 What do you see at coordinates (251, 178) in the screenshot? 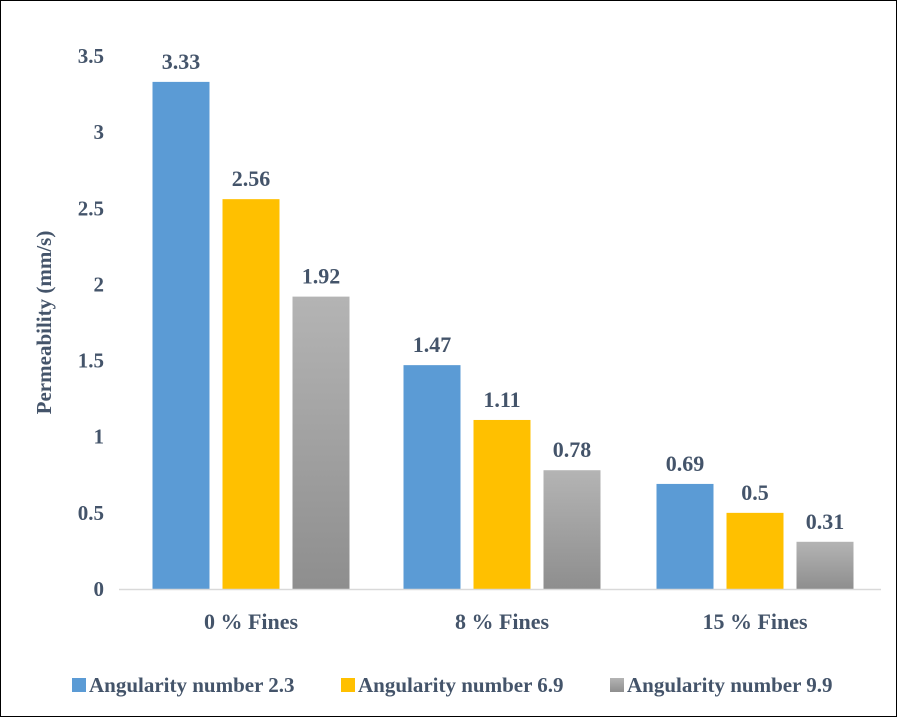
I see `data-label-2-1: 2.56` at bounding box center [251, 178].